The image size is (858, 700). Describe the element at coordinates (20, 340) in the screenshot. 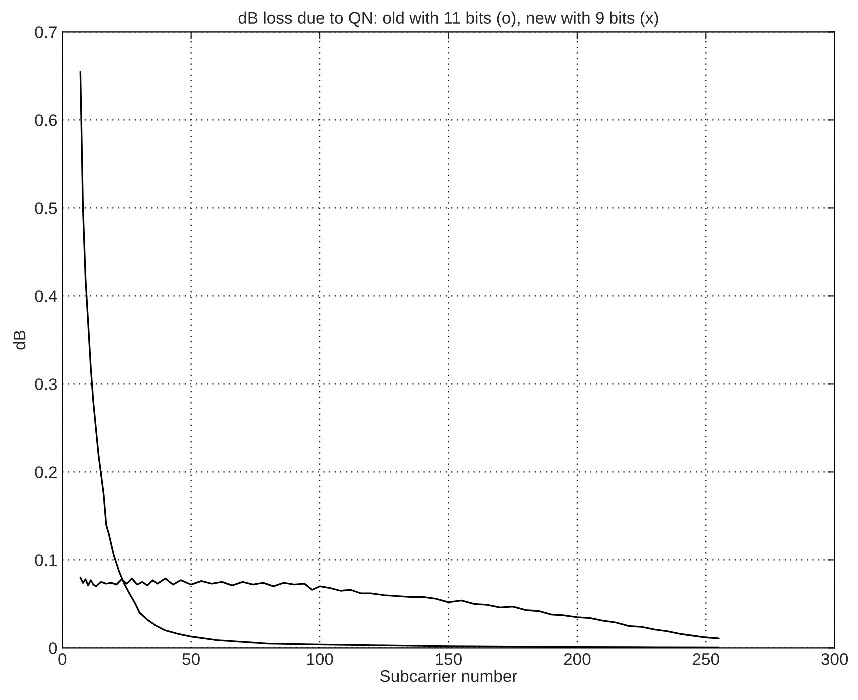

I see `y-axis-title: dB` at that location.